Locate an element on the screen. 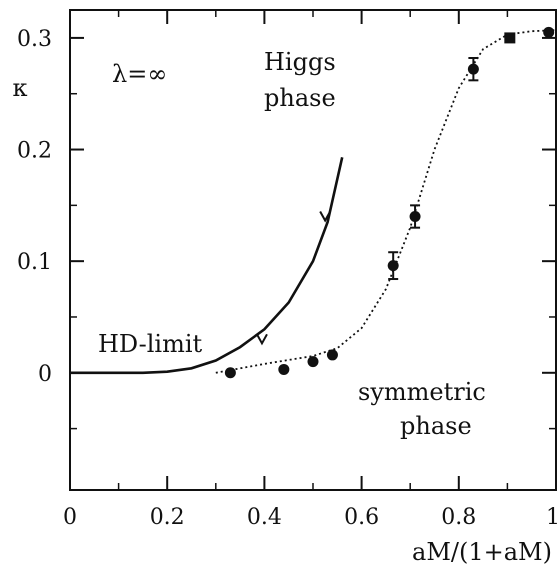 The image size is (560, 572). annotation-lambda: λ=∞ is located at coordinates (139, 74).